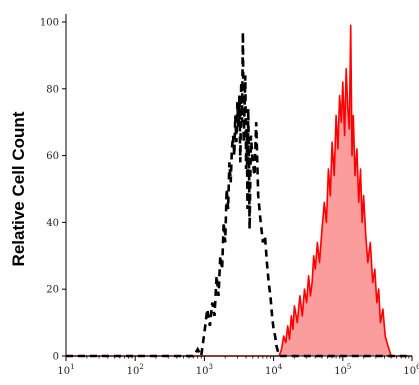  I want to click on x-tick-label: 10⁴, so click(274, 370).